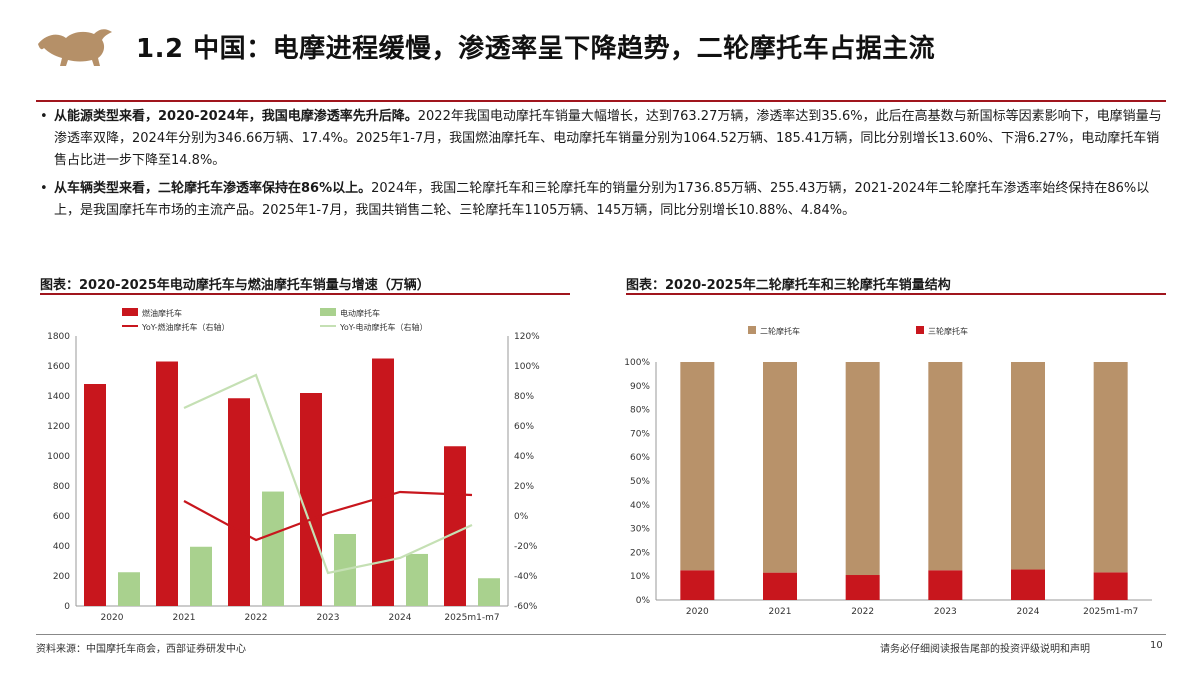 This screenshot has height=675, width=1200. I want to click on legend-two-wheel-swatch, so click(752, 330).